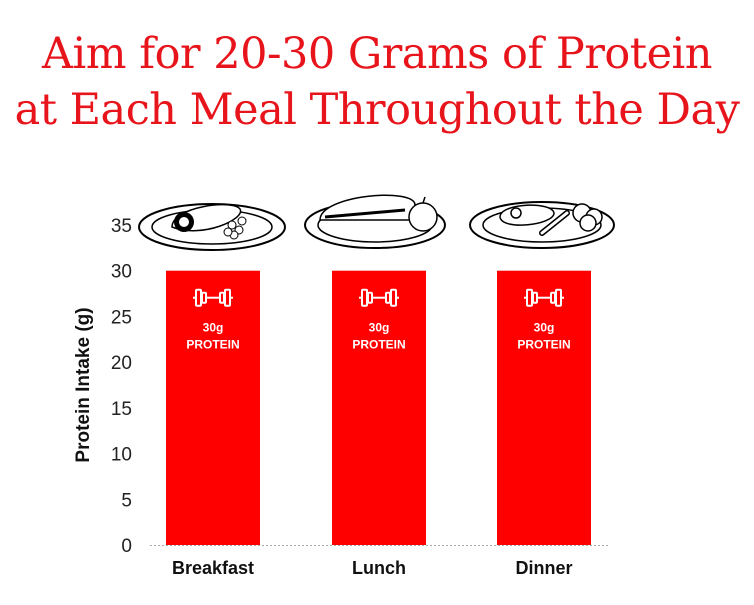 This screenshot has height=605, width=754. What do you see at coordinates (377, 110) in the screenshot?
I see `title-line-2: at Each Meal Throughout the Day` at bounding box center [377, 110].